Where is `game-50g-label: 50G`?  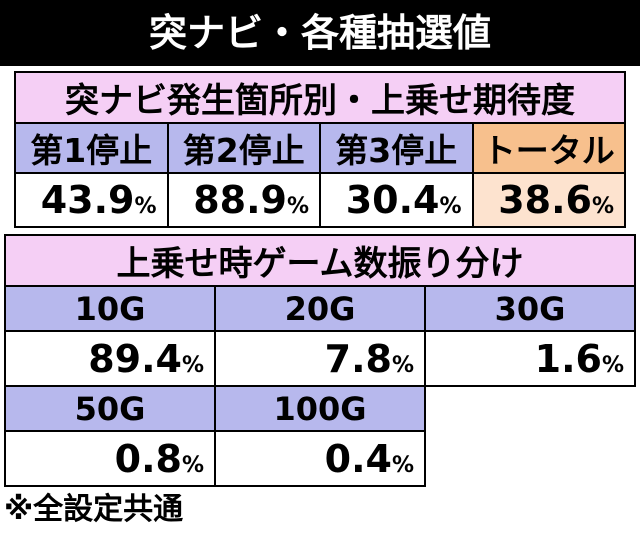
game-50g-label: 50G is located at coordinates (110, 408).